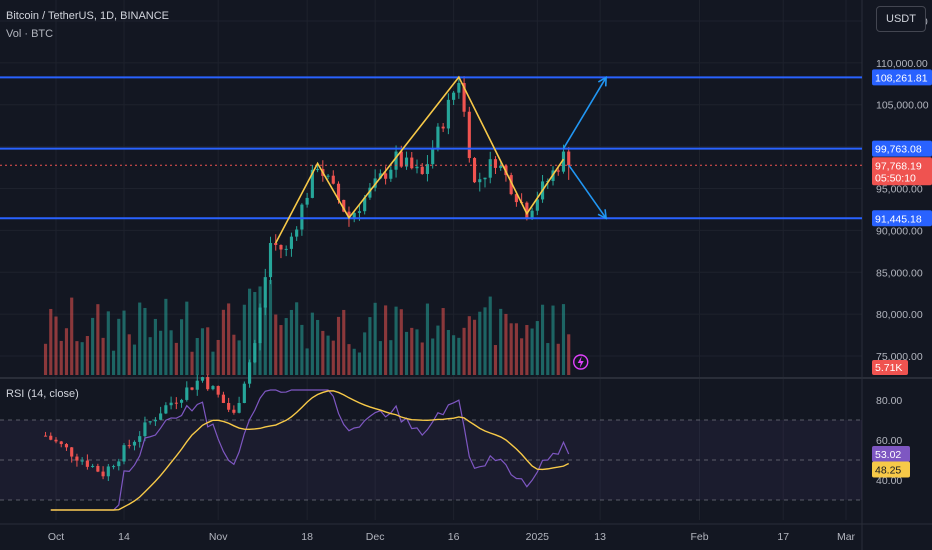  Describe the element at coordinates (898, 219) in the screenshot. I see `support-price-label-text: 91,445.18` at that location.